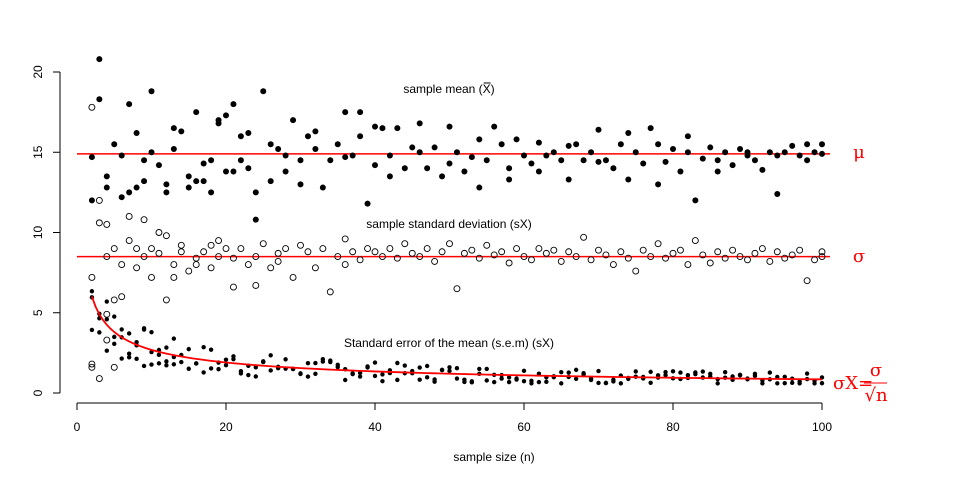 This screenshot has height=480, width=960. I want to click on label-sigma: σ, so click(859, 256).